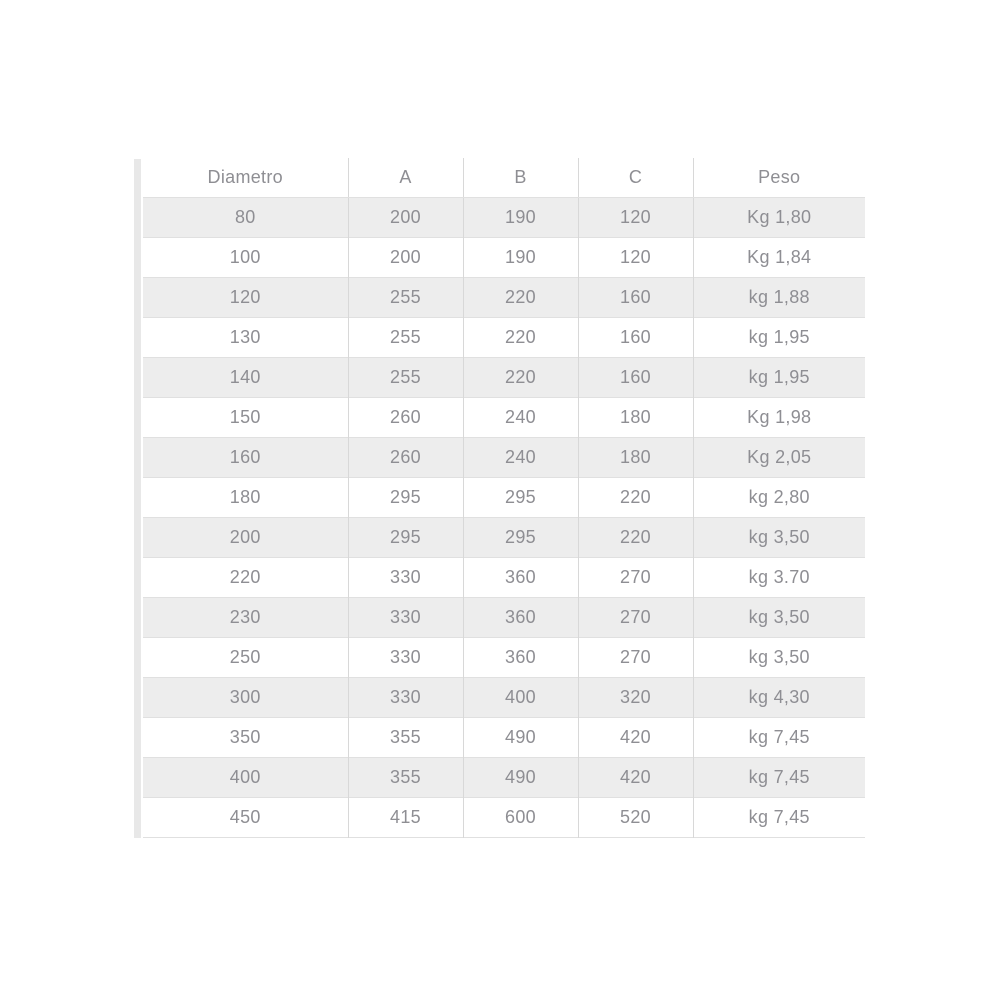  Describe the element at coordinates (245, 337) in the screenshot. I see `cell-diametro: 130` at that location.